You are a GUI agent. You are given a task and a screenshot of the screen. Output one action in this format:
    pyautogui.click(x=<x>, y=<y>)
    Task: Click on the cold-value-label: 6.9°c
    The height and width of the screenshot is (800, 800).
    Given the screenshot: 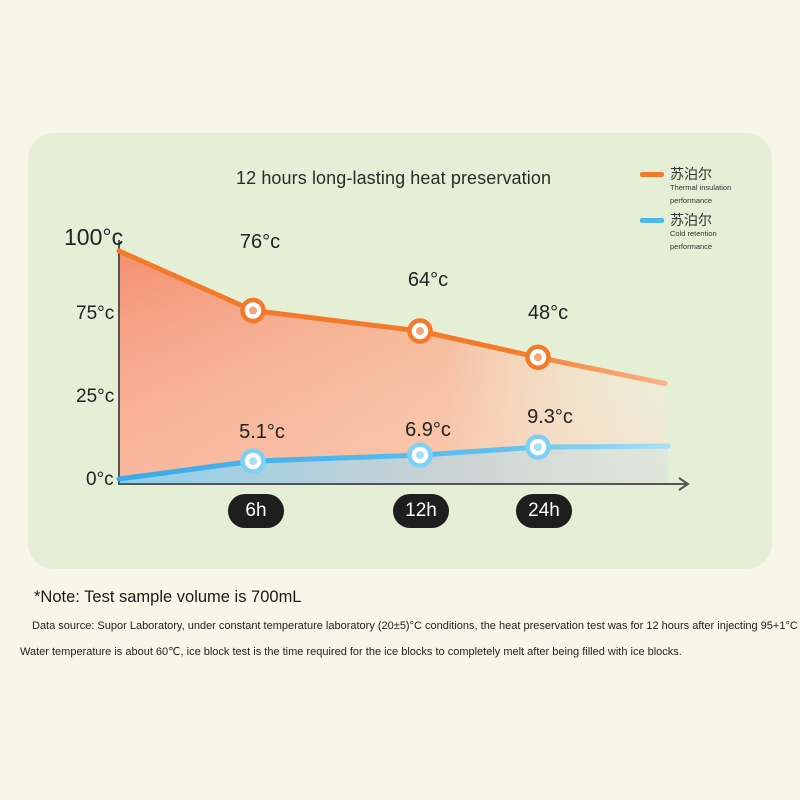 What is the action you would take?
    pyautogui.click(x=428, y=430)
    